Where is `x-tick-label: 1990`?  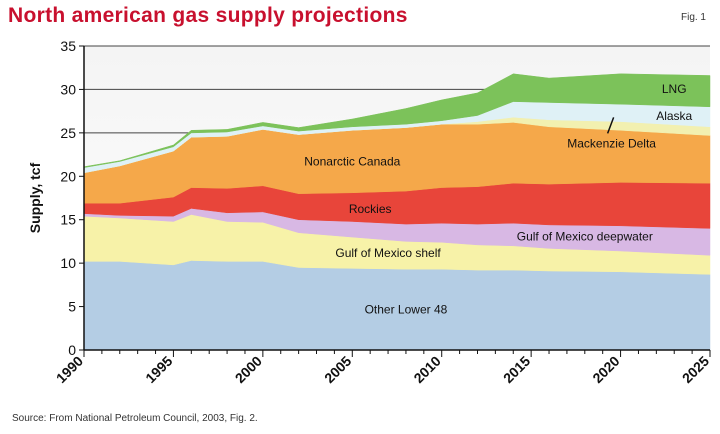
x-tick-label: 1990 is located at coordinates (69, 369).